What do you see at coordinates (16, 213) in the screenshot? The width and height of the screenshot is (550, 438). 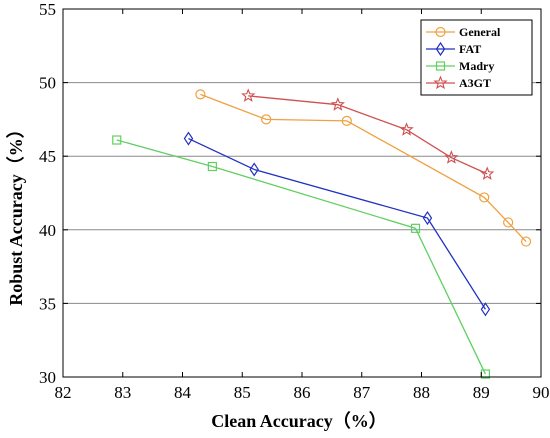 I see `y-axis-title: Robust Accuracy（%）` at bounding box center [16, 213].